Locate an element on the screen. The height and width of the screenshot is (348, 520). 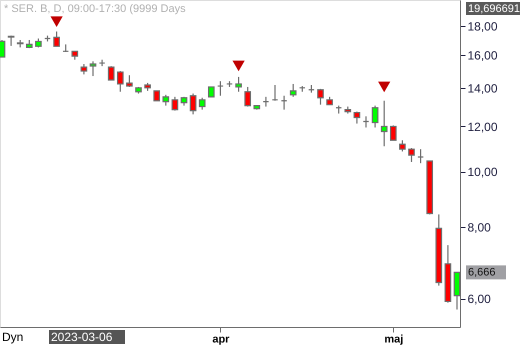
y-tick-label: 6,00 is located at coordinates (480, 299).